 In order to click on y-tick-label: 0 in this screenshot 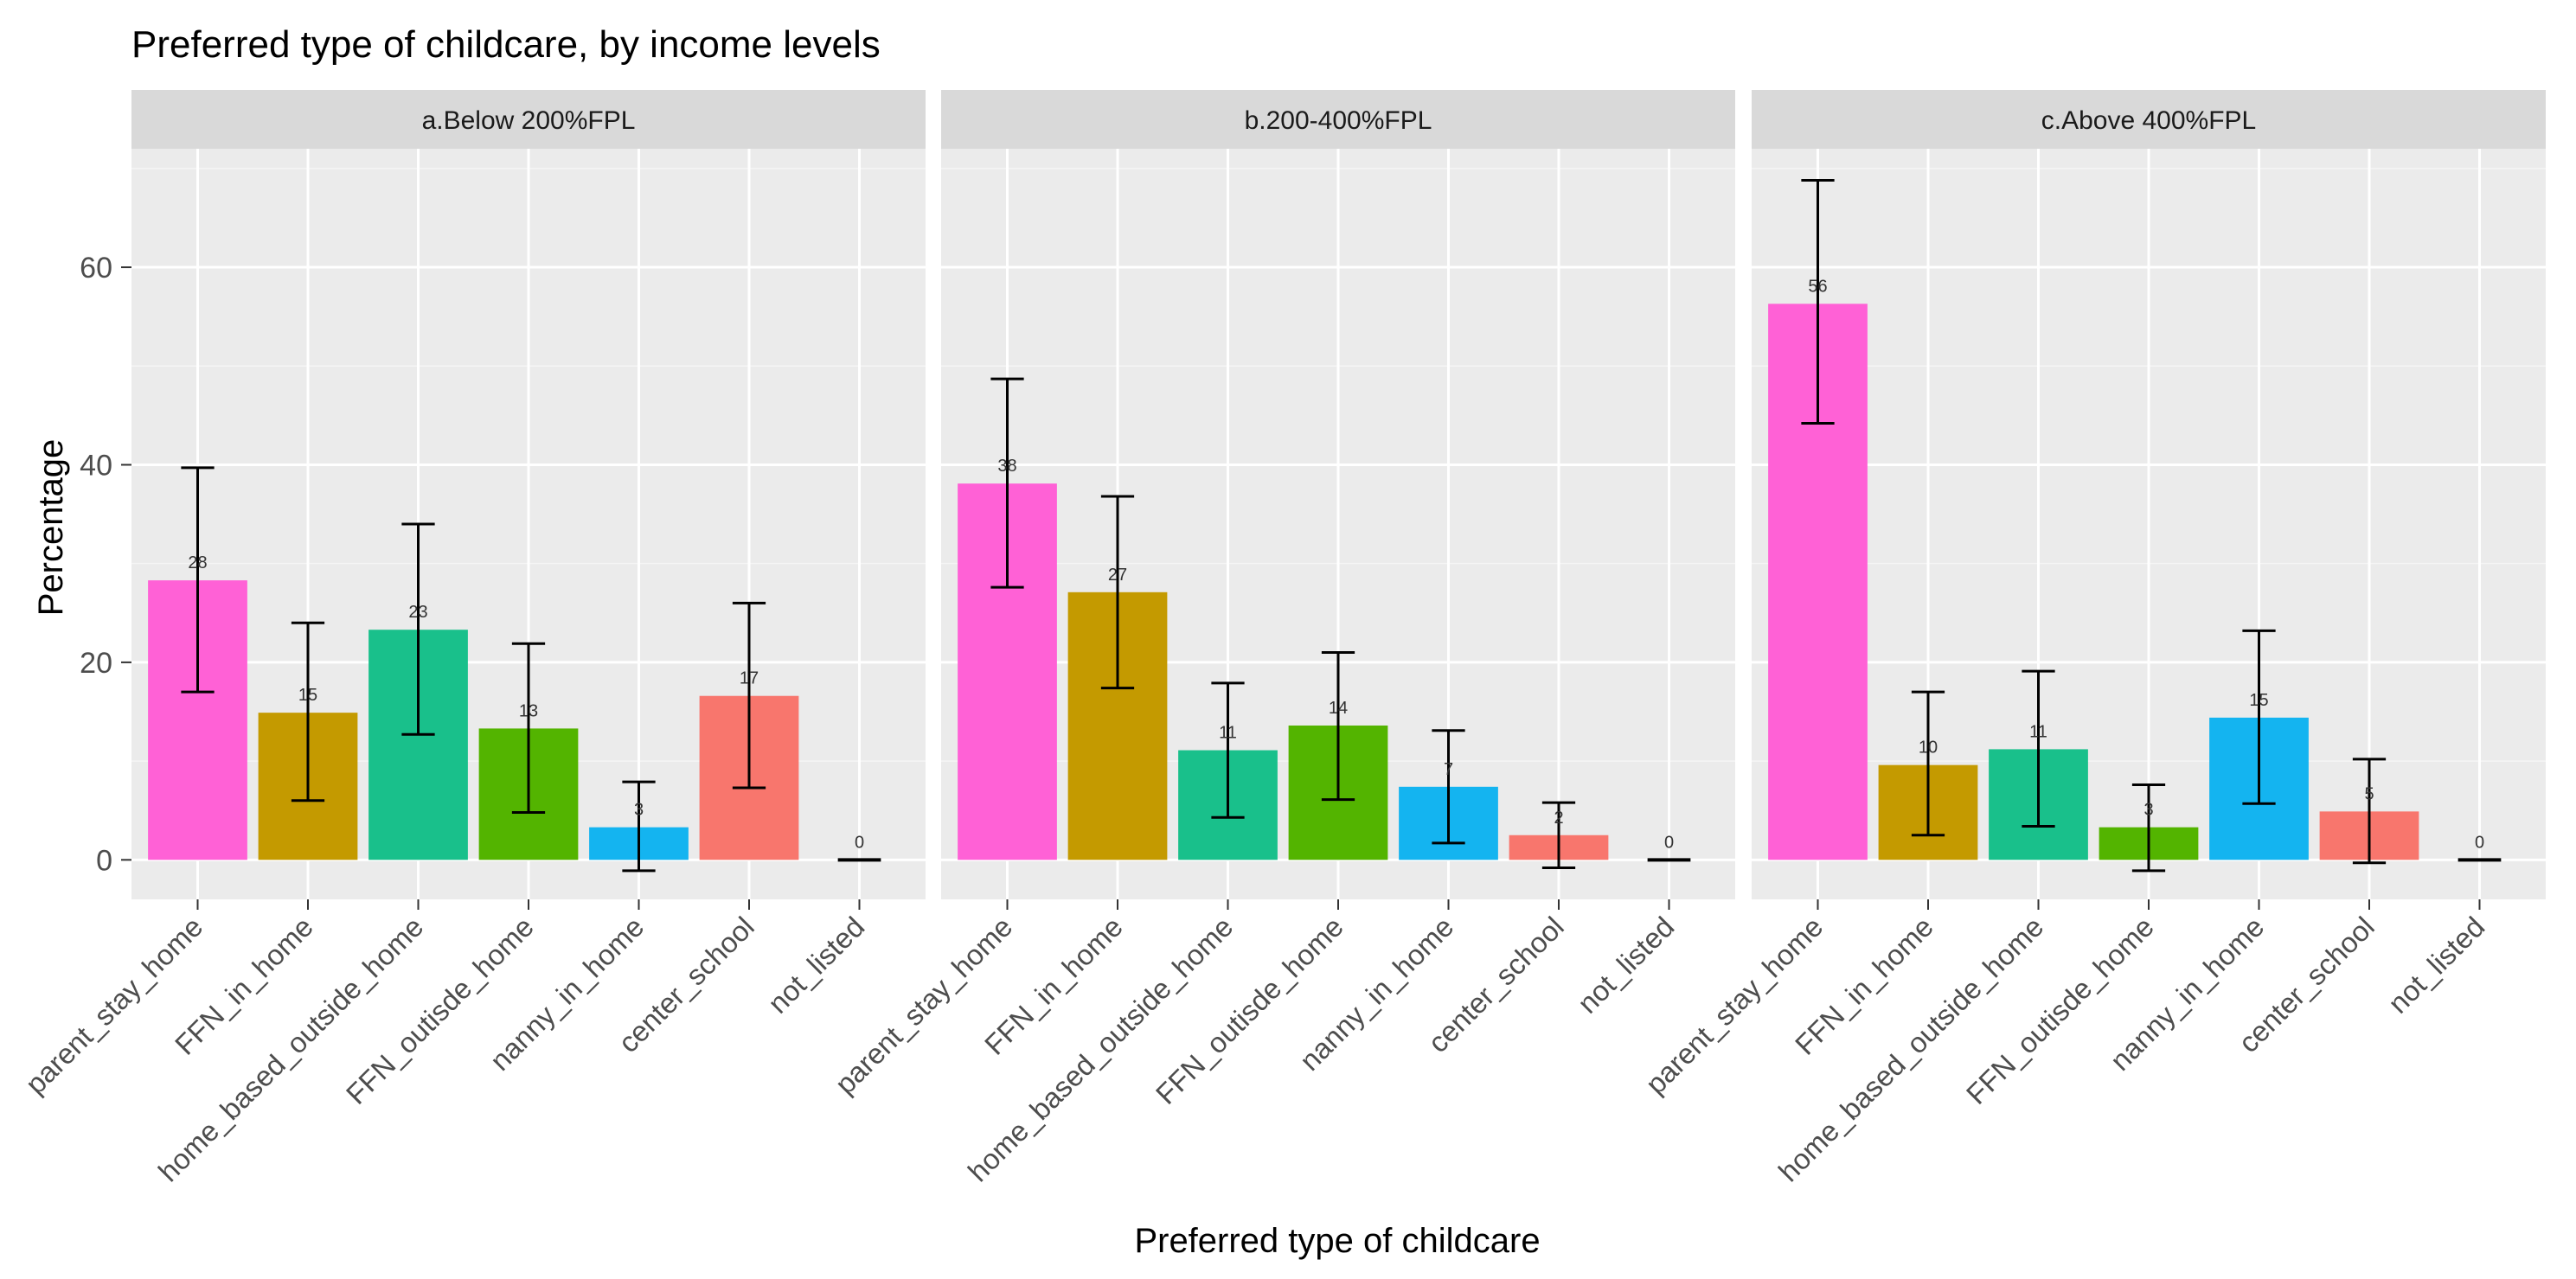, I will do `click(104, 860)`.